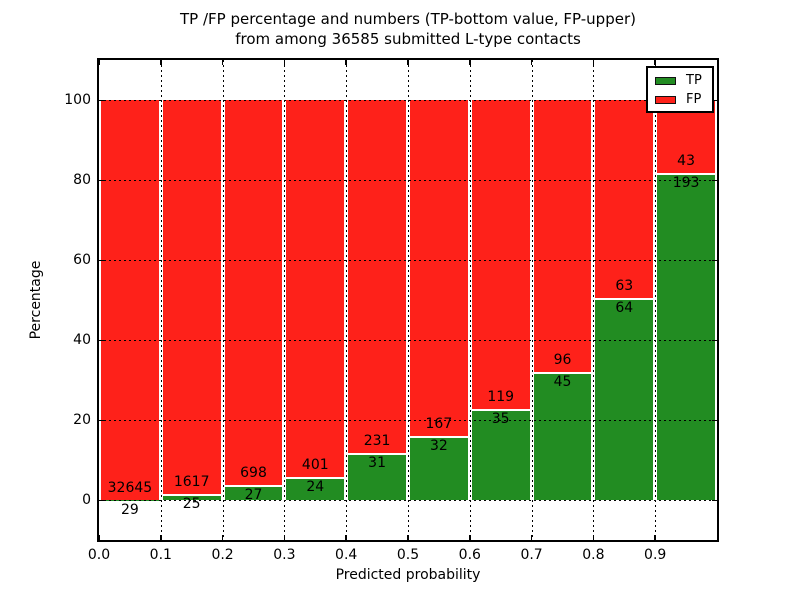  What do you see at coordinates (99, 555) in the screenshot?
I see `x-tick-label: 0.0` at bounding box center [99, 555].